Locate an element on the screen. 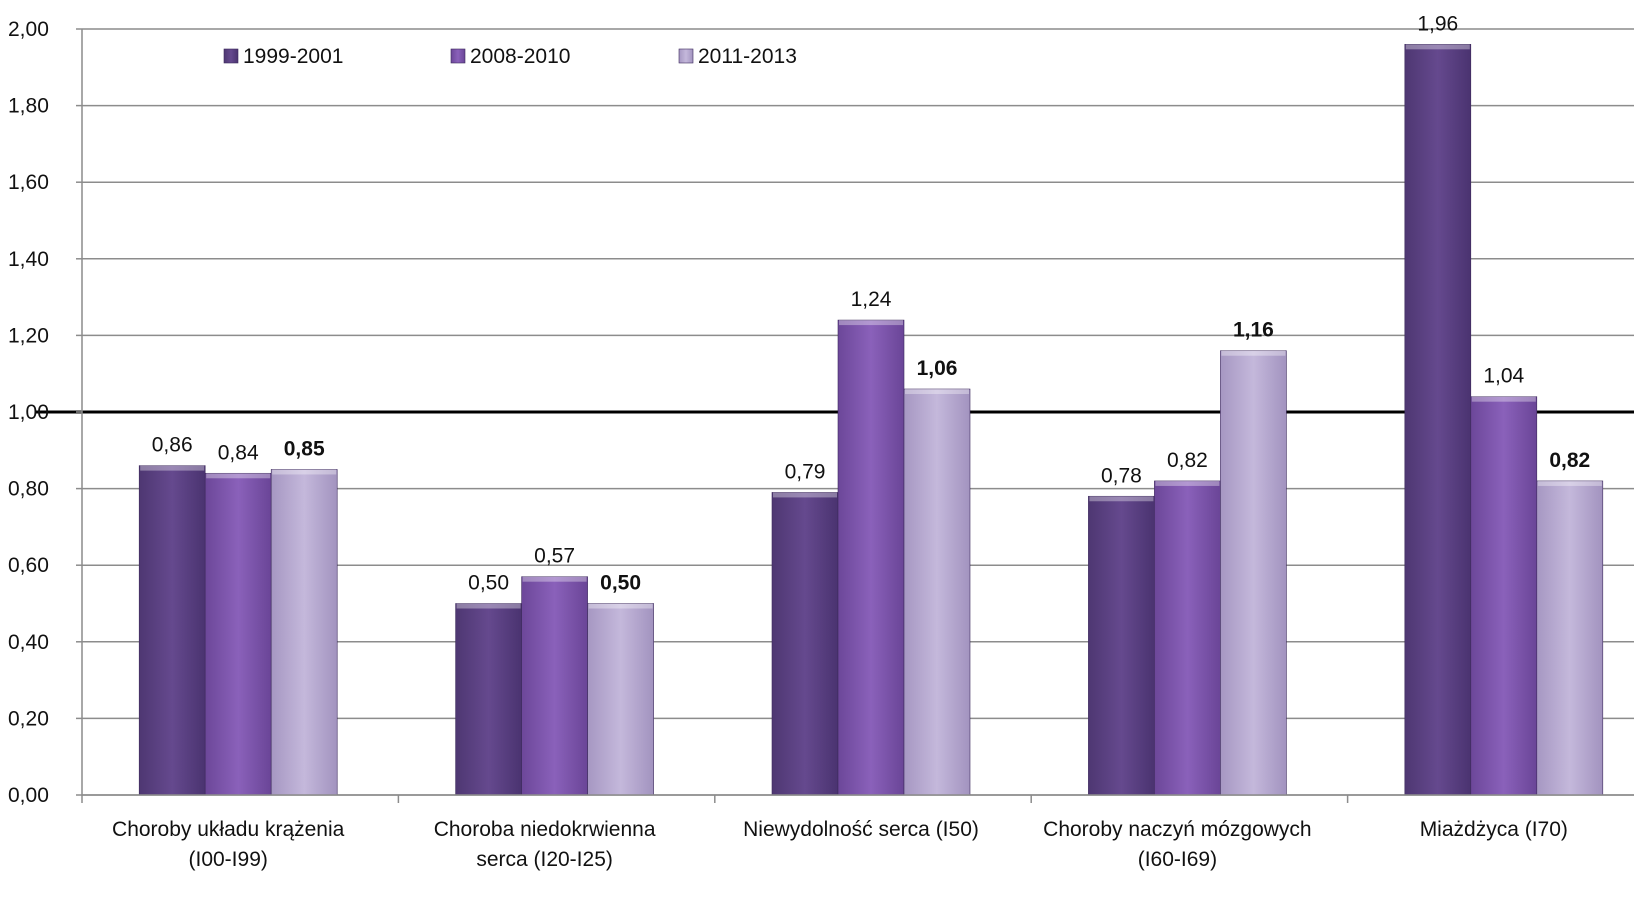 The width and height of the screenshot is (1634, 909). category-label: (I00-I99) is located at coordinates (228, 859).